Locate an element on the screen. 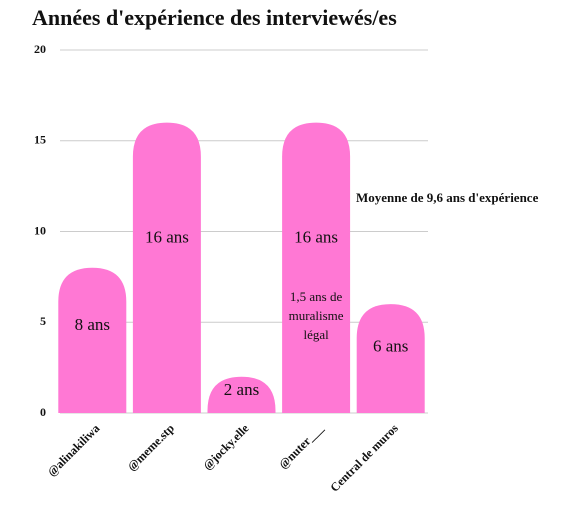  y-tick-label: 10 is located at coordinates (40, 230).